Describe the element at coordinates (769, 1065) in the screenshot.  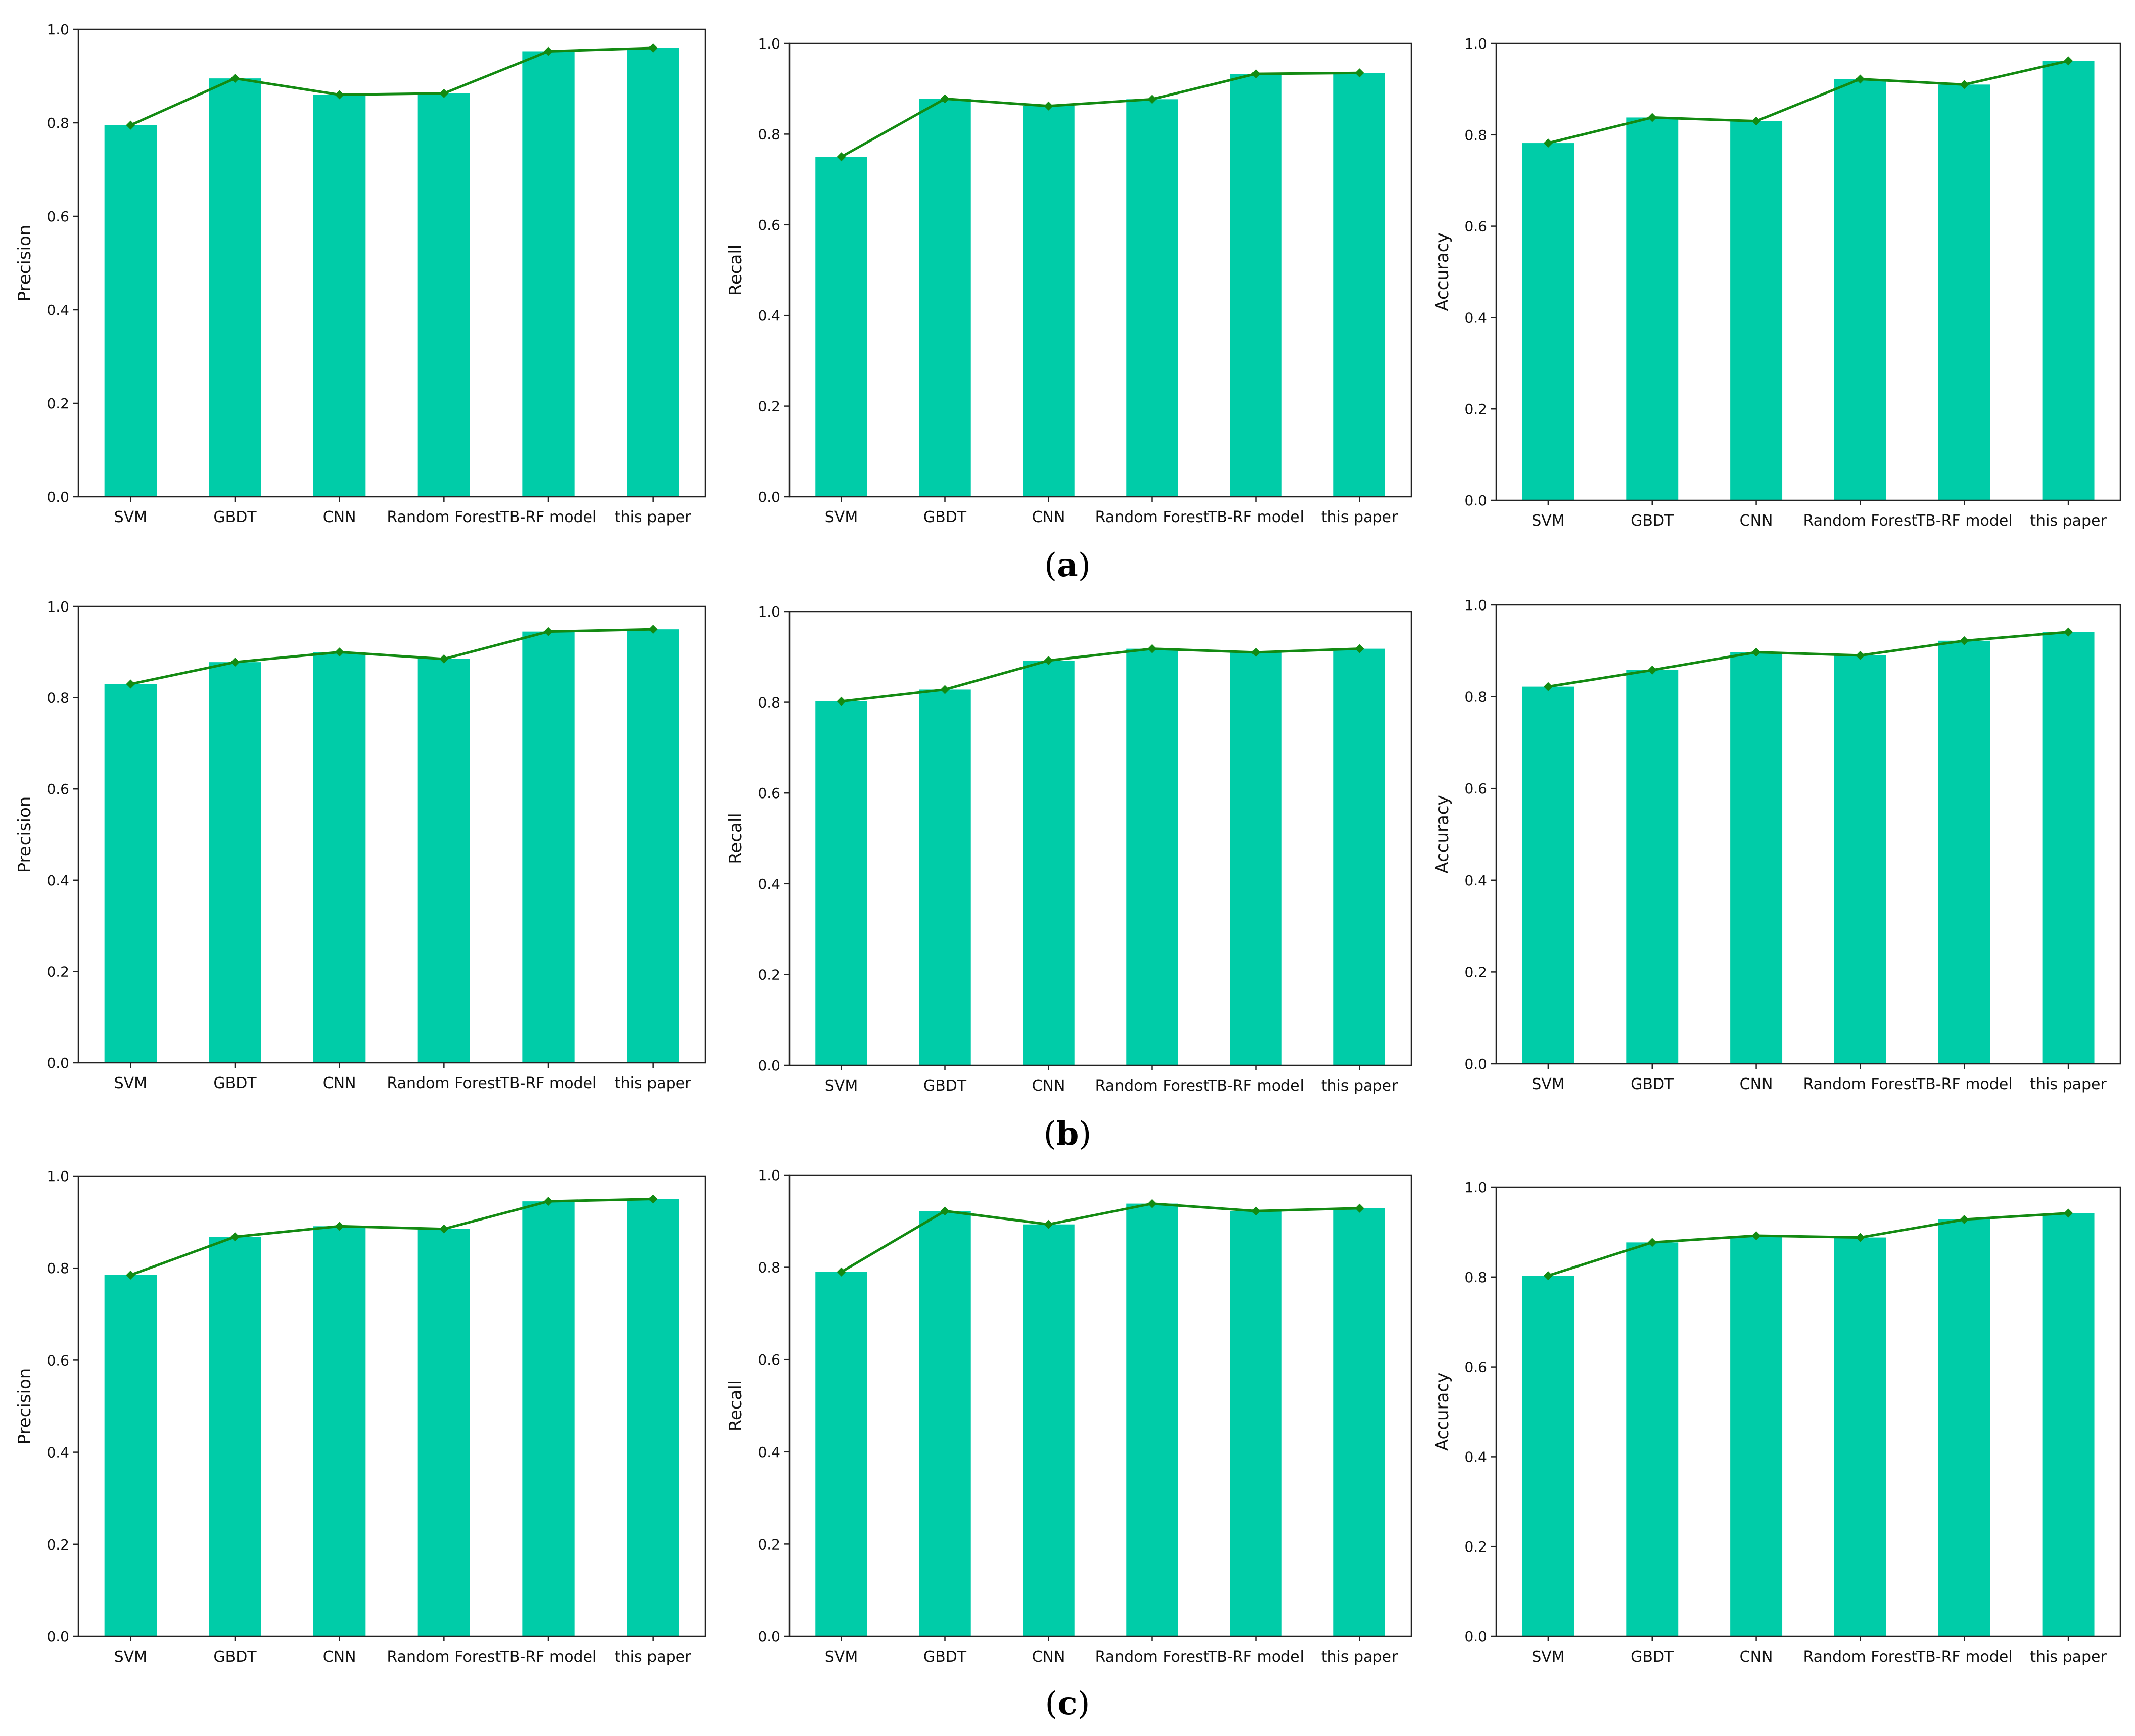
I see `y-tick-label: 0.0` at that location.